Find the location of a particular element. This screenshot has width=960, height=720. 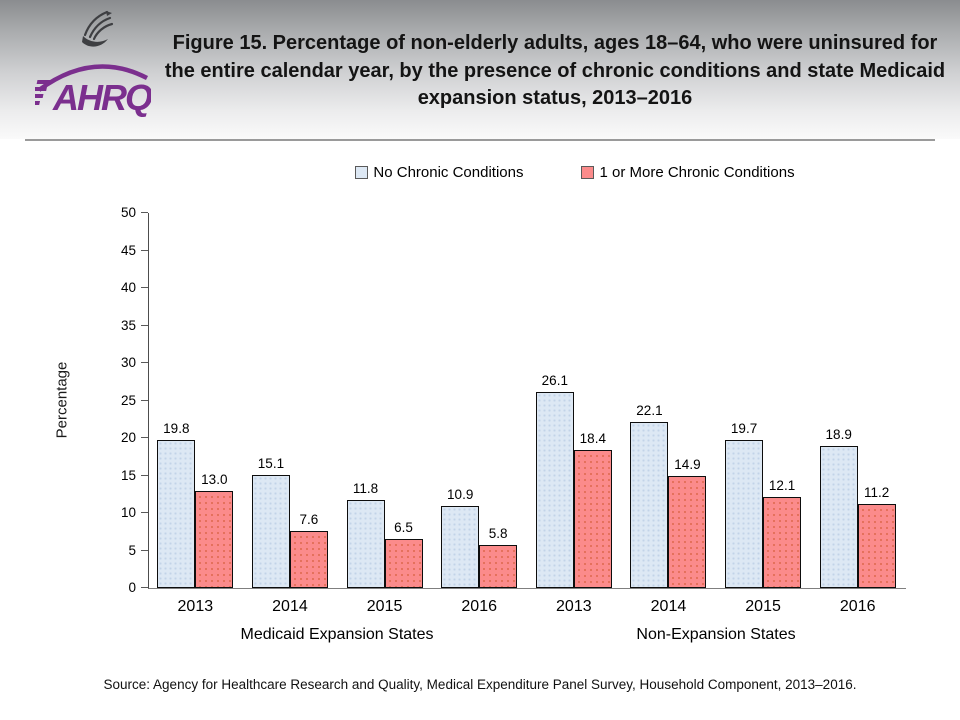

bar-value-label: 11.8 is located at coordinates (365, 488).